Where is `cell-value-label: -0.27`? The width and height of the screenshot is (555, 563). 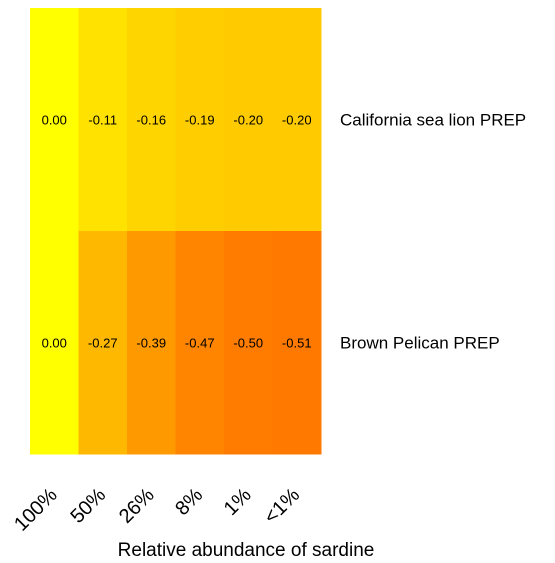 cell-value-label: -0.27 is located at coordinates (103, 343).